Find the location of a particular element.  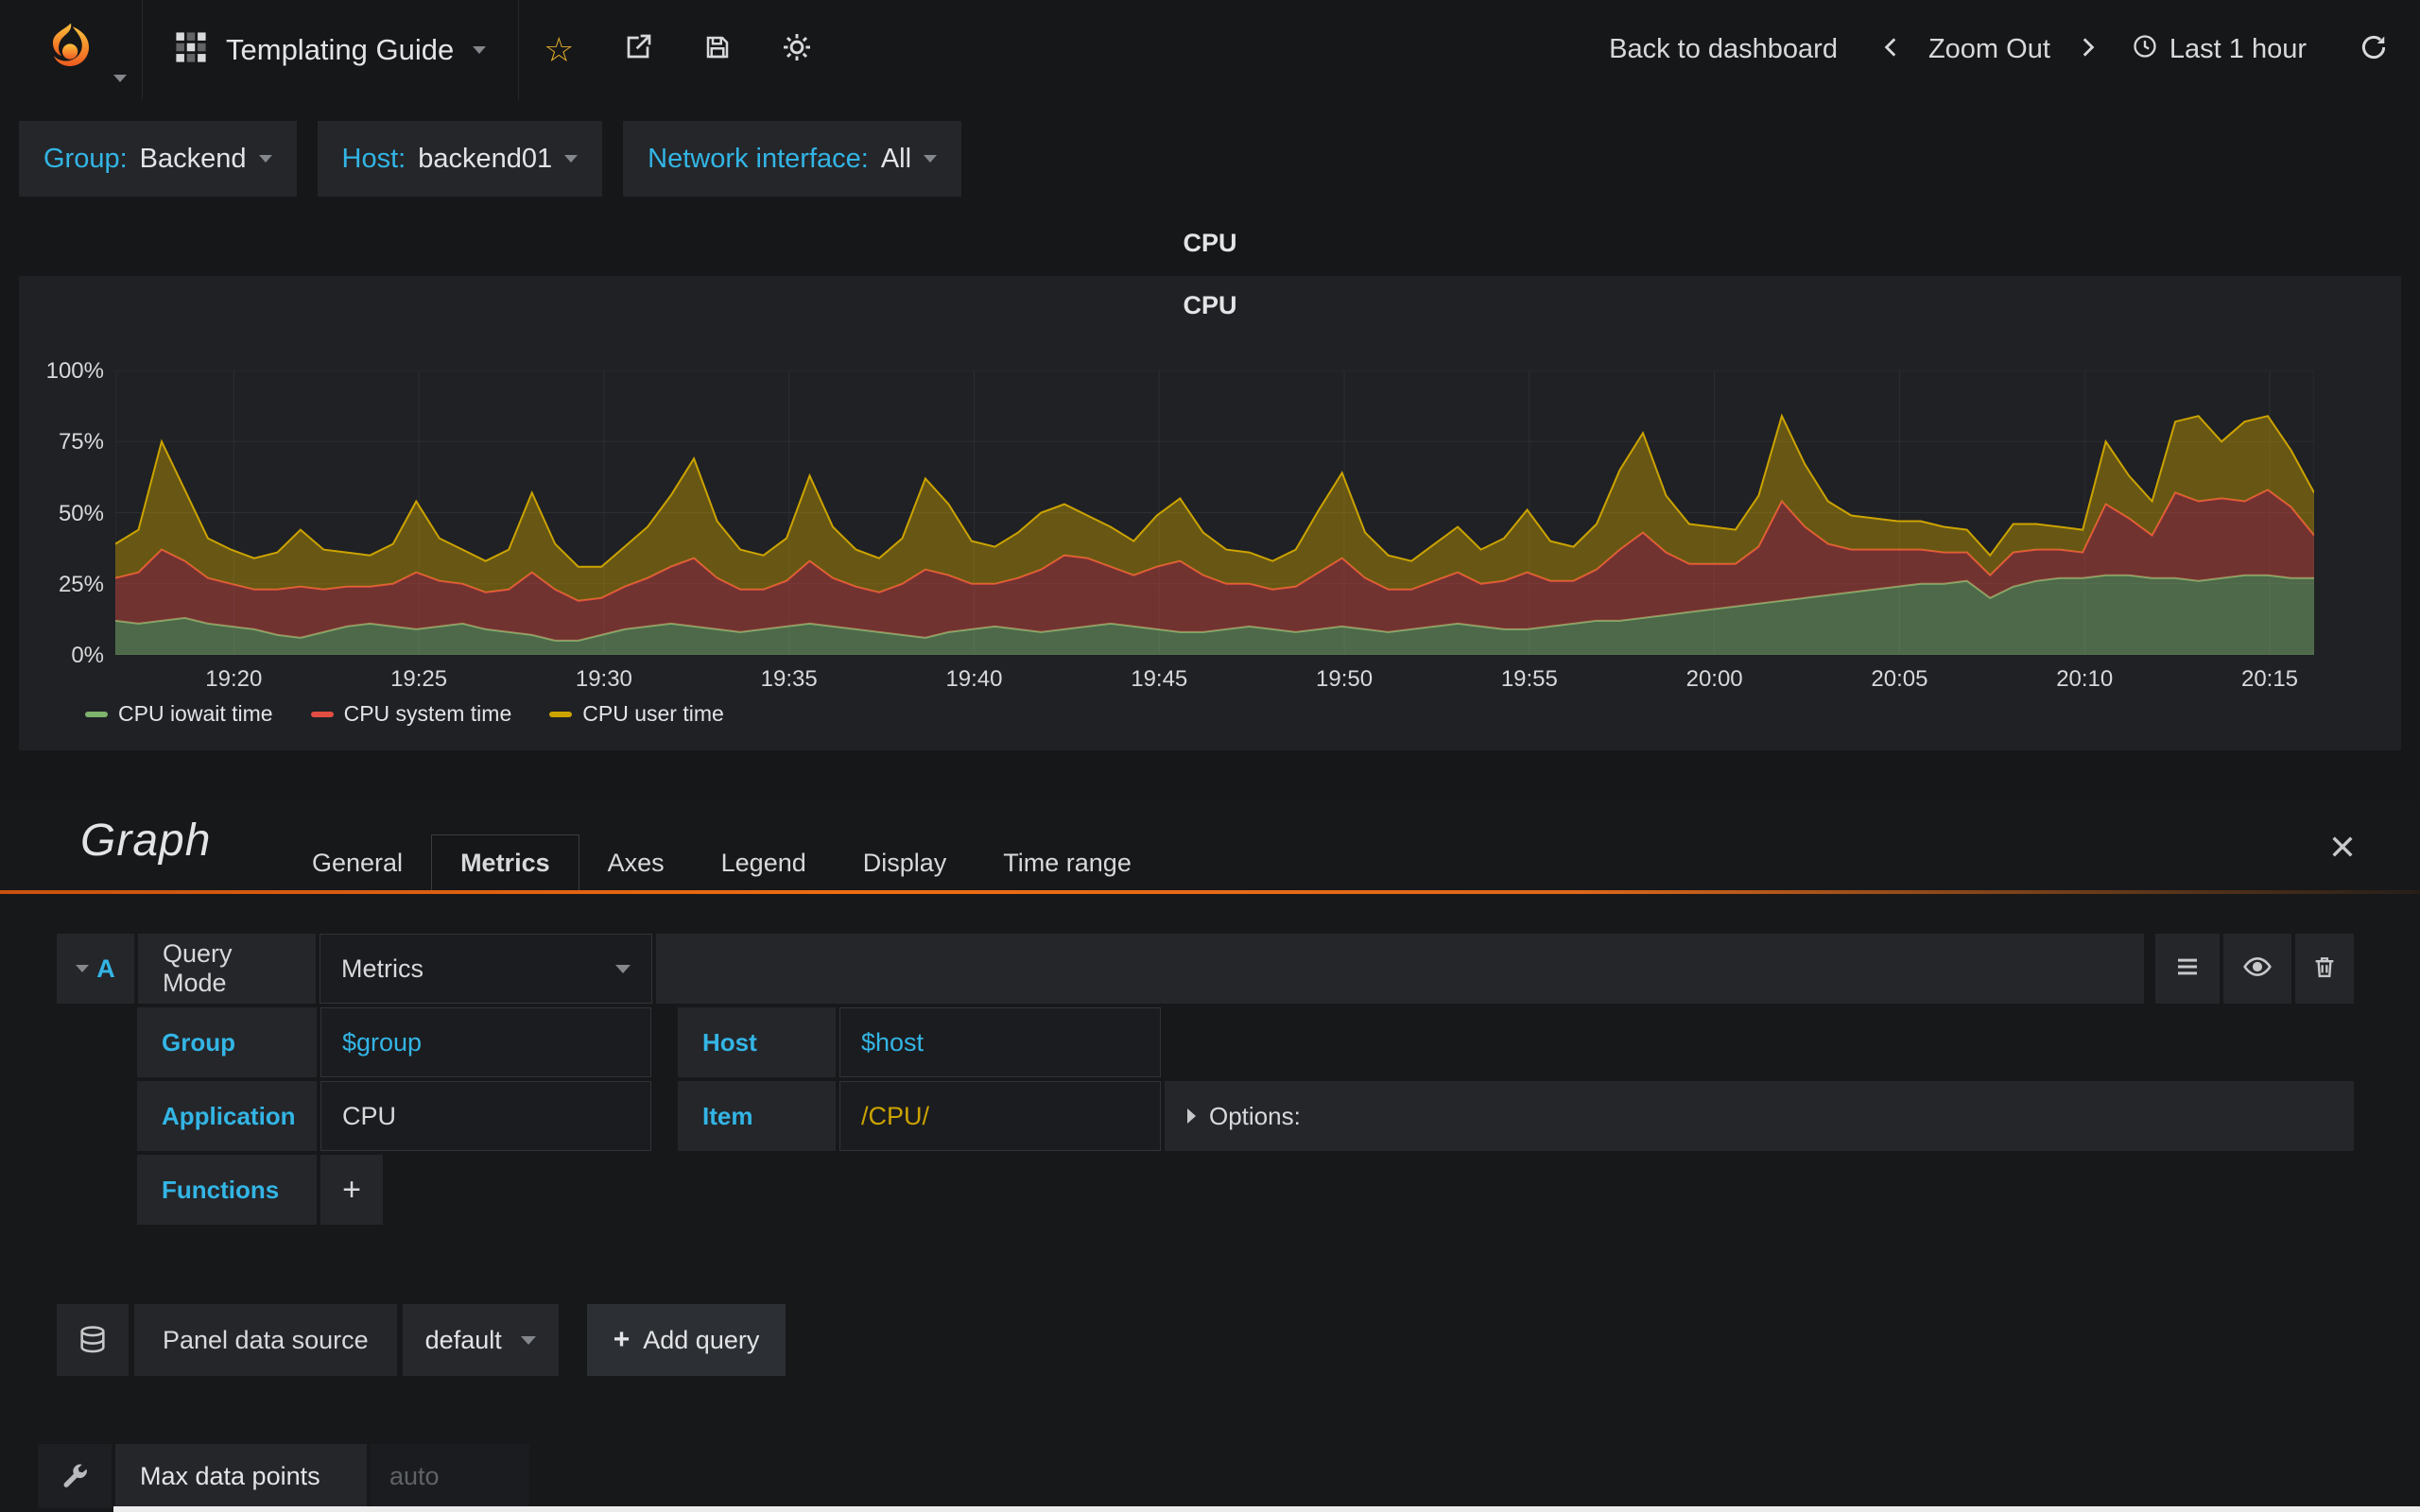

add-query-button: + Add query is located at coordinates (686, 1340).